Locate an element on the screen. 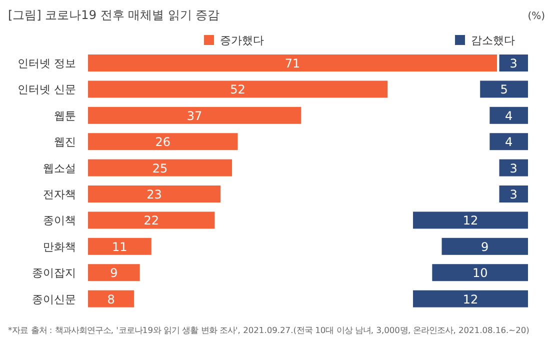 The width and height of the screenshot is (553, 347). data-label: 25 is located at coordinates (160, 168).